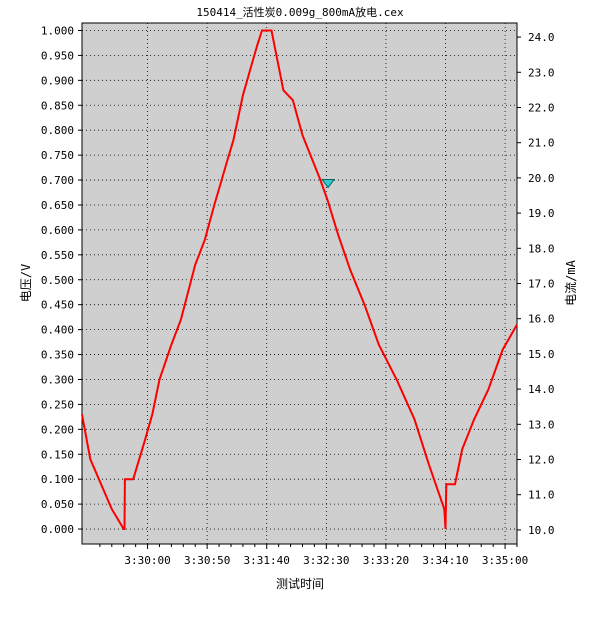  What do you see at coordinates (147, 560) in the screenshot?
I see `x-tick-label: 3:30:00` at bounding box center [147, 560].